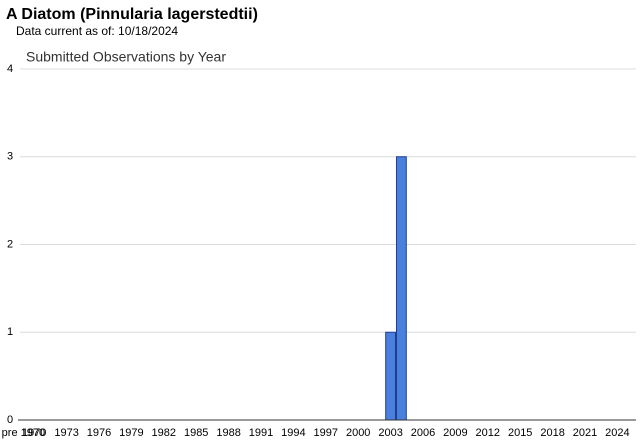 The width and height of the screenshot is (640, 447). Describe the element at coordinates (164, 433) in the screenshot. I see `x-tick-label: 1982` at that location.